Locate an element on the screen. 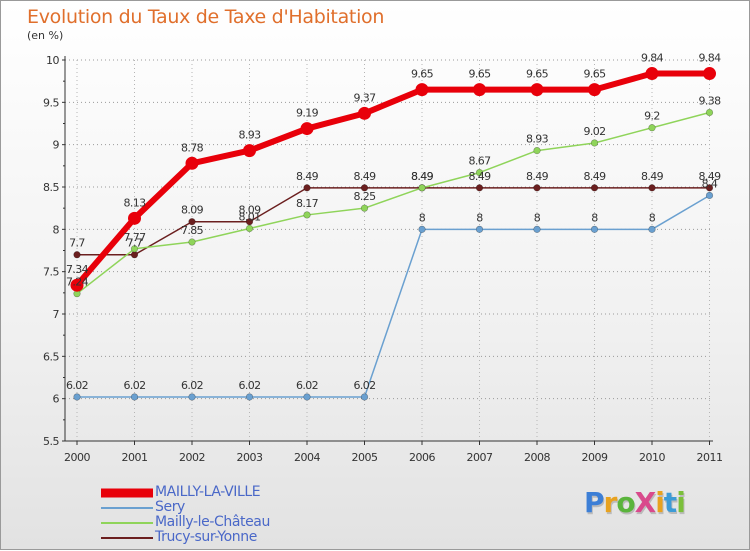 This screenshot has height=551, width=750. data-label: 7.24 is located at coordinates (77, 282).